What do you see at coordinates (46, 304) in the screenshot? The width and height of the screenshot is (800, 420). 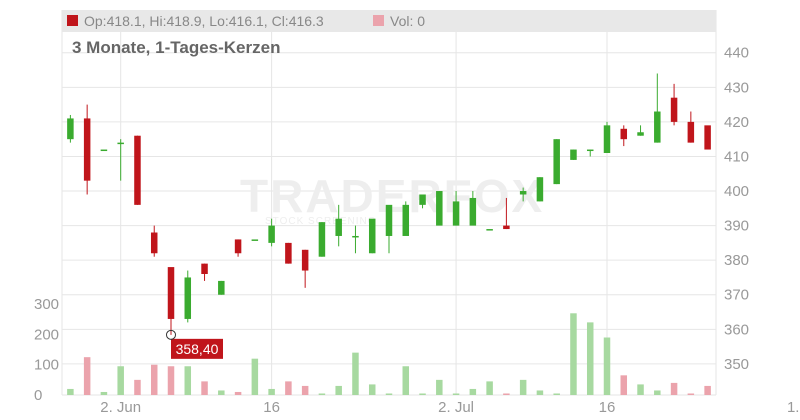 I see `volume-tick-label: 300` at bounding box center [46, 304].